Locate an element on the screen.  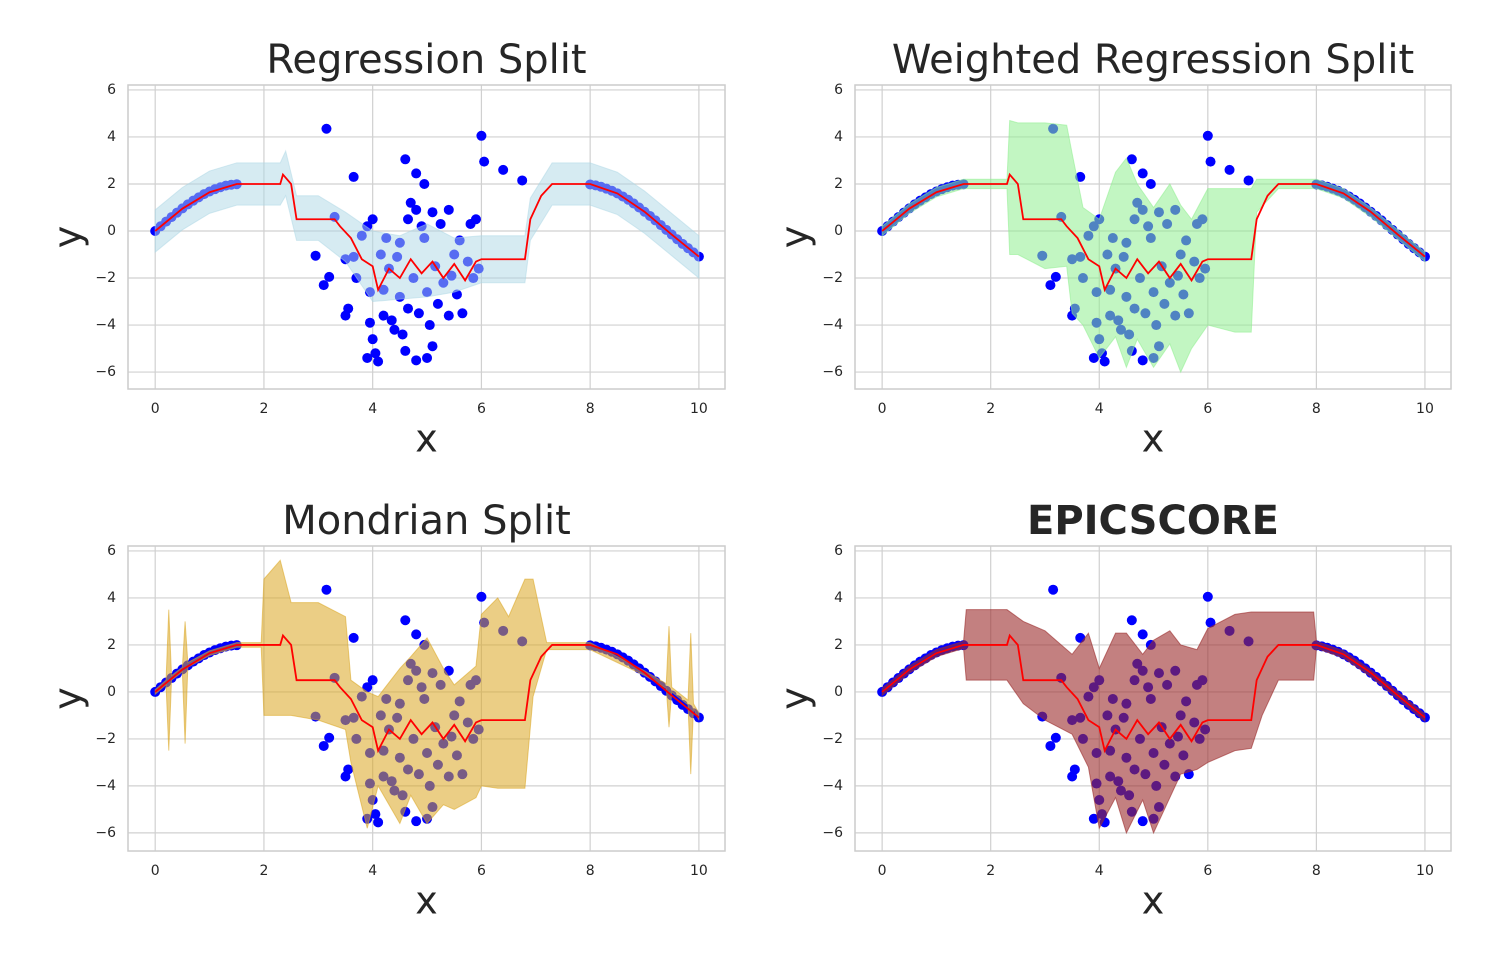
subplot-title: Weighted Regression Split is located at coordinates (1153, 60).